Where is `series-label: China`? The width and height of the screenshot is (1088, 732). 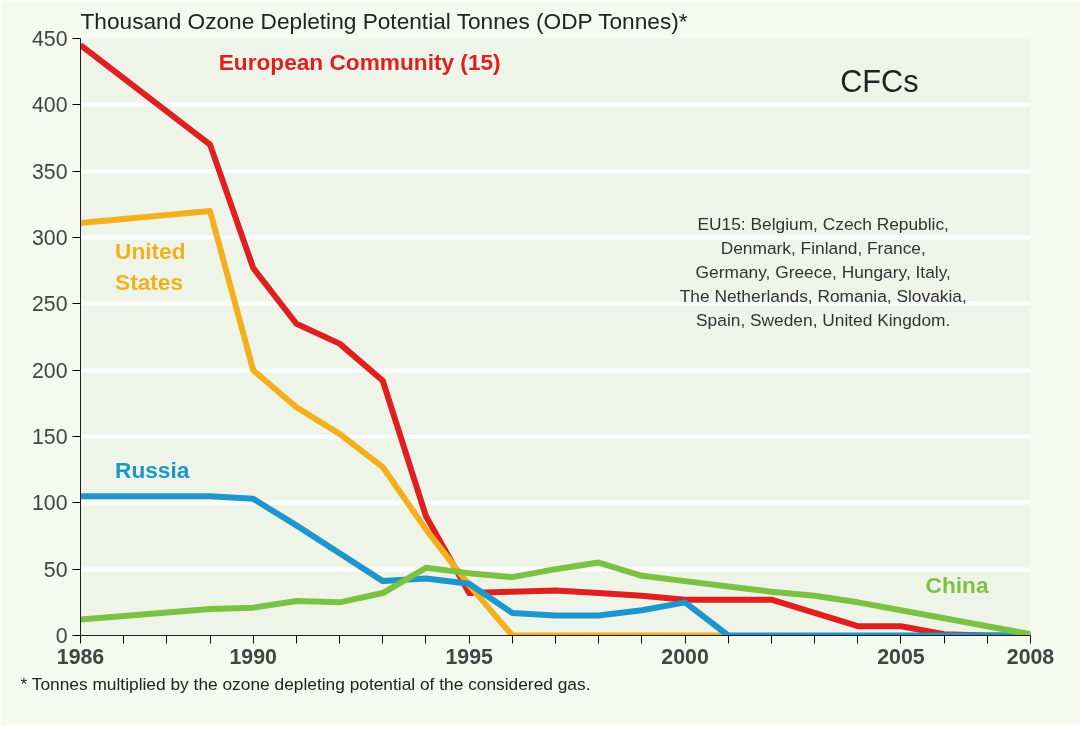 series-label: China is located at coordinates (957, 585).